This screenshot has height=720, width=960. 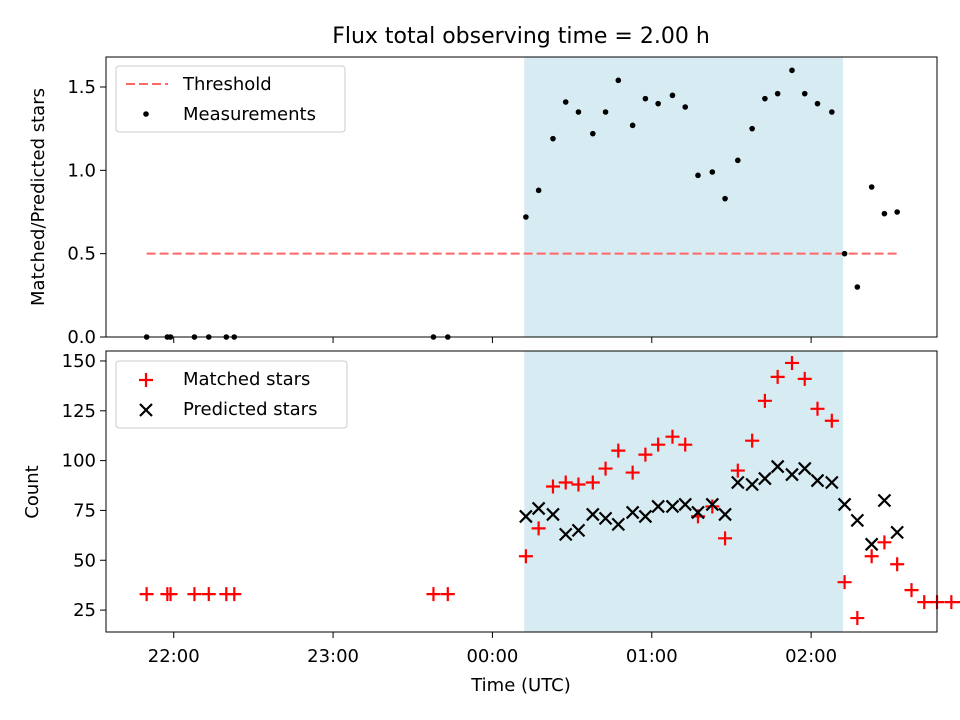 What do you see at coordinates (492, 656) in the screenshot?
I see `x-tick-label: 00:00` at bounding box center [492, 656].